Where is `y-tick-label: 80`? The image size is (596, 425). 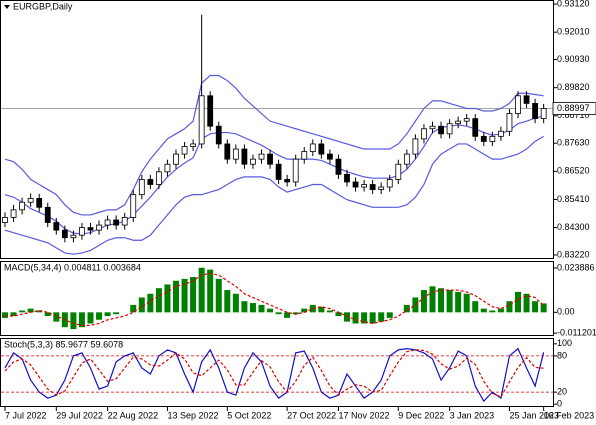
y-tick-label: 80 is located at coordinates (562, 355).